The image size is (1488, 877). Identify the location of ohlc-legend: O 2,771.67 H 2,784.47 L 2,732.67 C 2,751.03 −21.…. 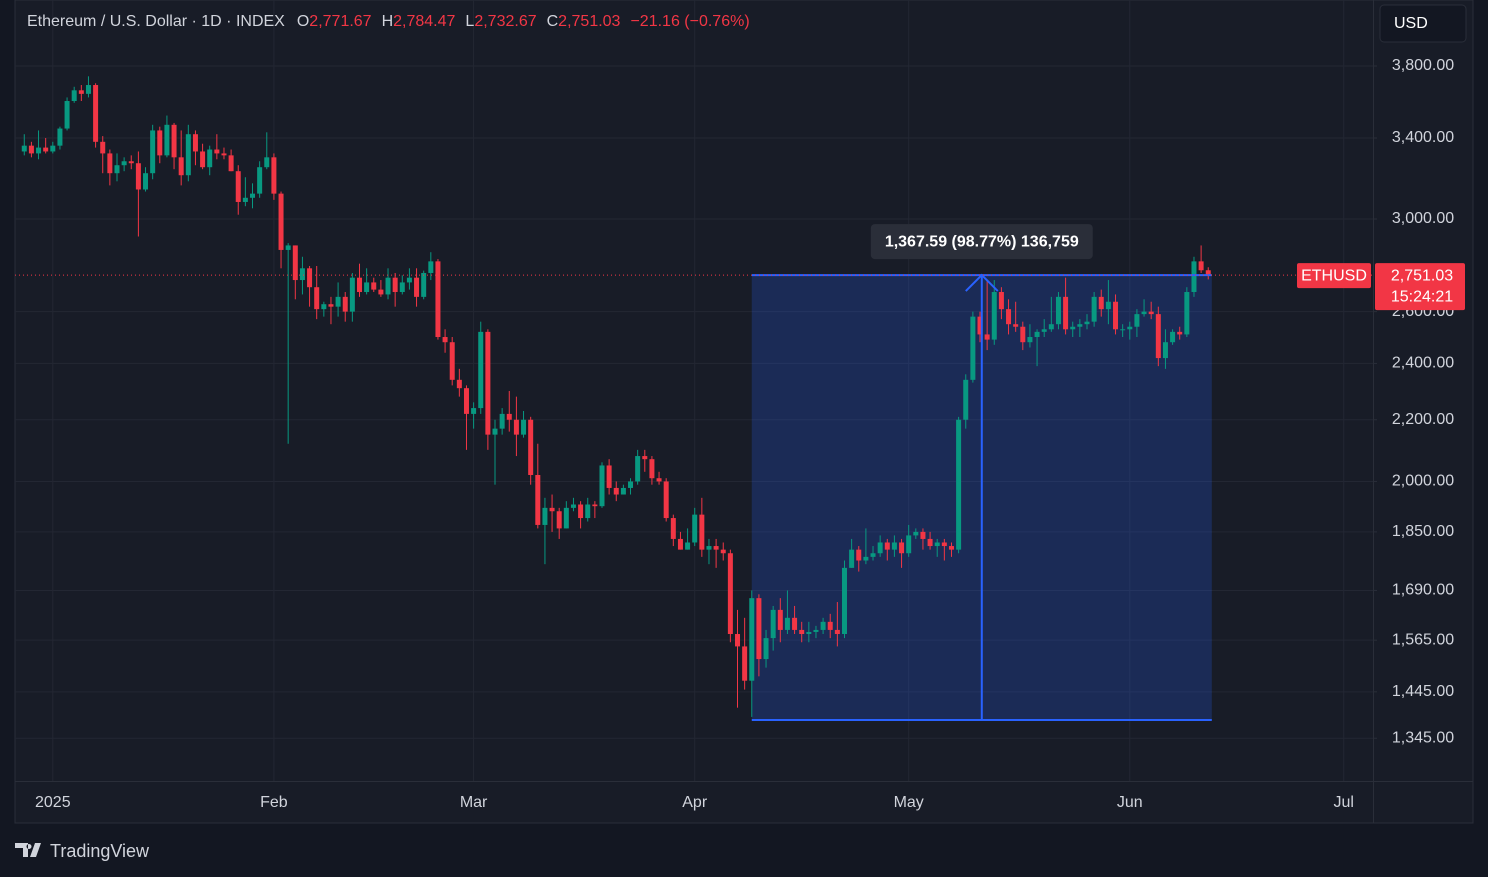
(523, 21).